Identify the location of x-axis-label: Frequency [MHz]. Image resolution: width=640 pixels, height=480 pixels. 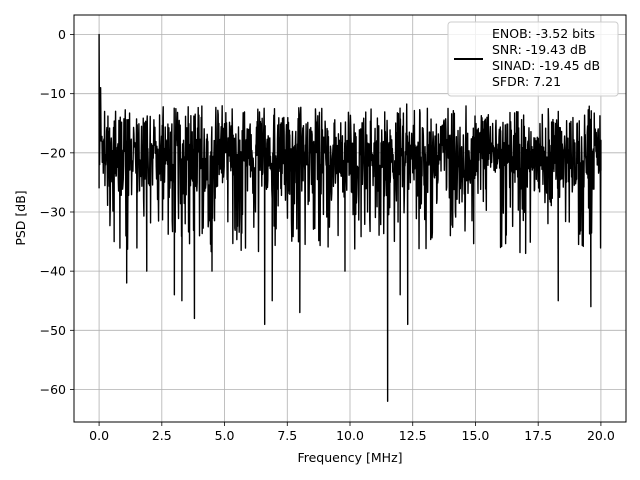
(349, 457).